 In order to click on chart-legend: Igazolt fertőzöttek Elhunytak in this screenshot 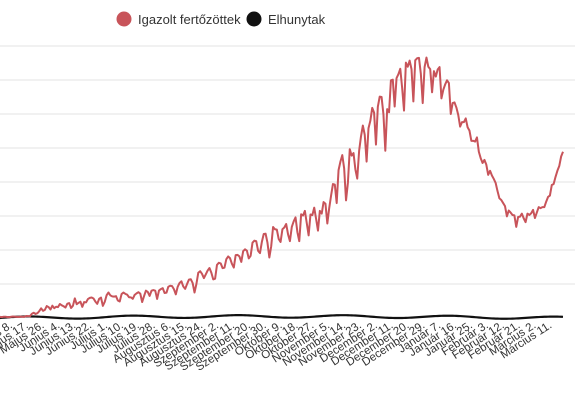, I will do `click(221, 19)`.